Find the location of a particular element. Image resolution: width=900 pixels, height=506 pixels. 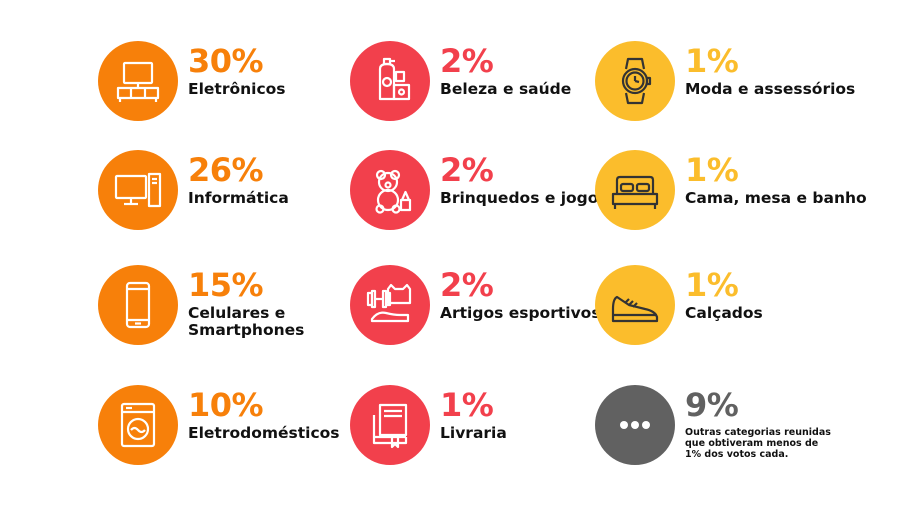

category-item: 10% Eletrodomésticos is located at coordinates (233, 430).